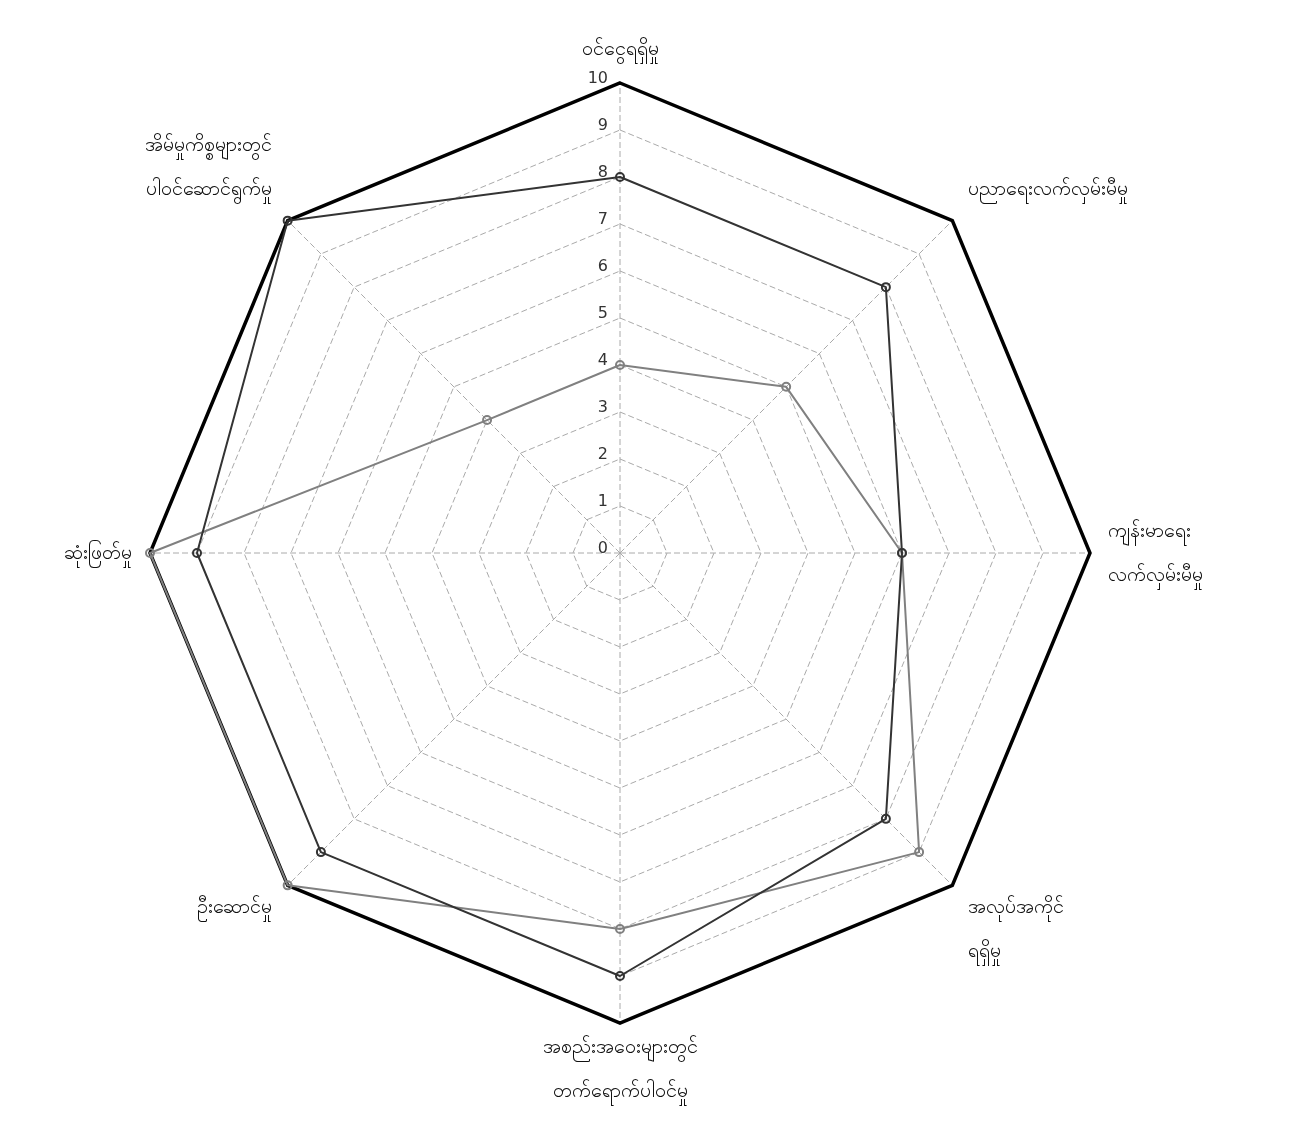 This screenshot has height=1133, width=1297. What do you see at coordinates (602, 124) in the screenshot?
I see `y-tick-label: 9` at bounding box center [602, 124].